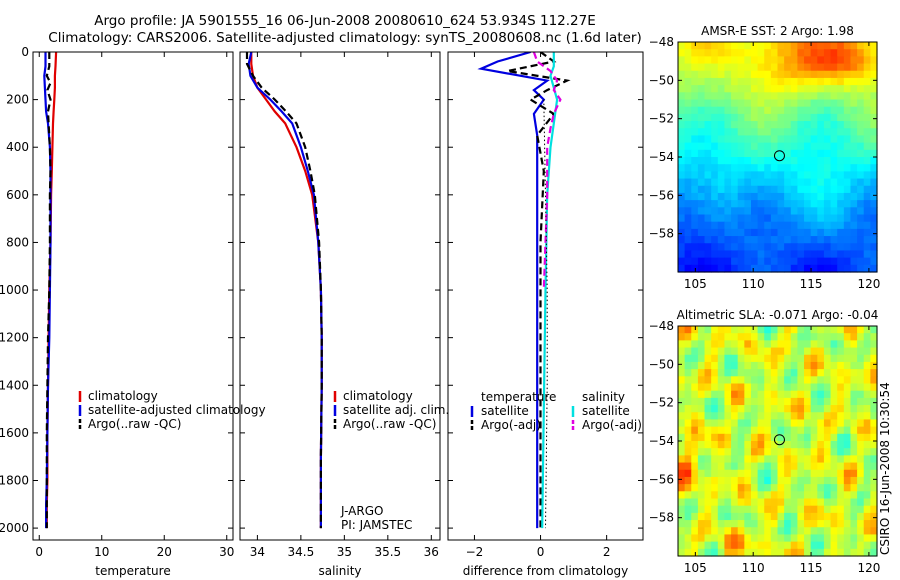 This screenshot has width=900, height=580. Describe the element at coordinates (811, 284) in the screenshot. I see `x-tick-label: 115` at that location.